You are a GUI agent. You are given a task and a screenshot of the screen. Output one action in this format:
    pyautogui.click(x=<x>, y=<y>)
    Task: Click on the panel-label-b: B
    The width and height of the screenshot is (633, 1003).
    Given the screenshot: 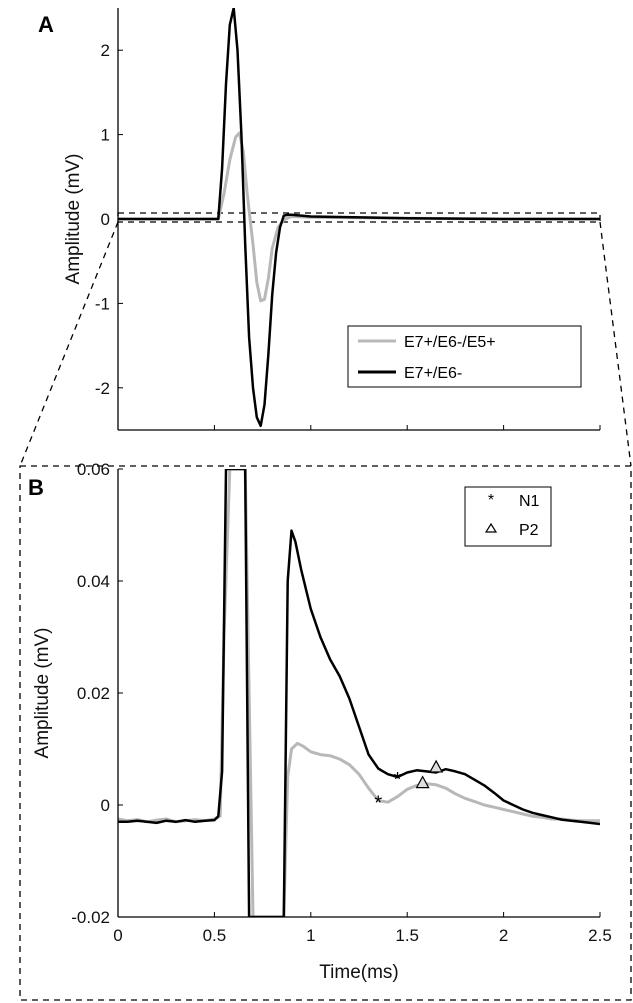 What is the action you would take?
    pyautogui.click(x=36, y=487)
    